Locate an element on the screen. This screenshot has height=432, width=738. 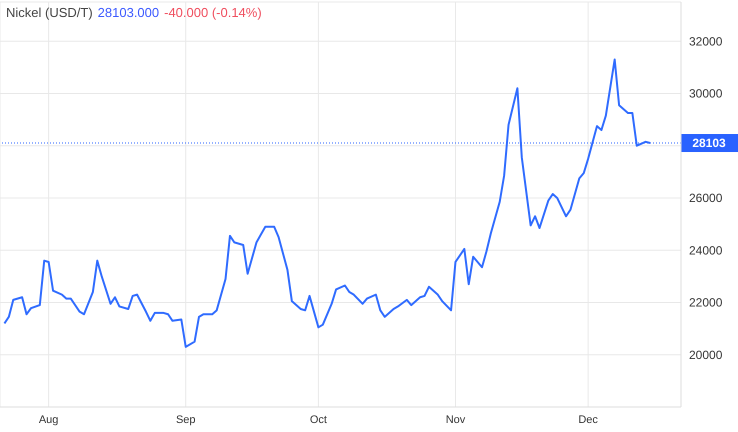
x-tick-label: Aug is located at coordinates (48, 420).